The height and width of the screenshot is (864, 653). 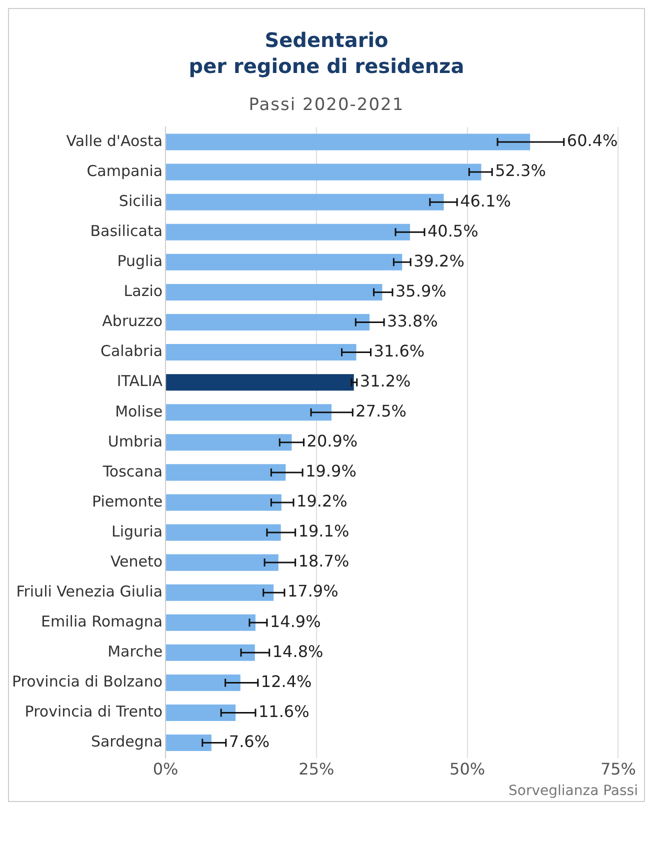 What do you see at coordinates (298, 651) in the screenshot?
I see `data-label: 14.8%` at bounding box center [298, 651].